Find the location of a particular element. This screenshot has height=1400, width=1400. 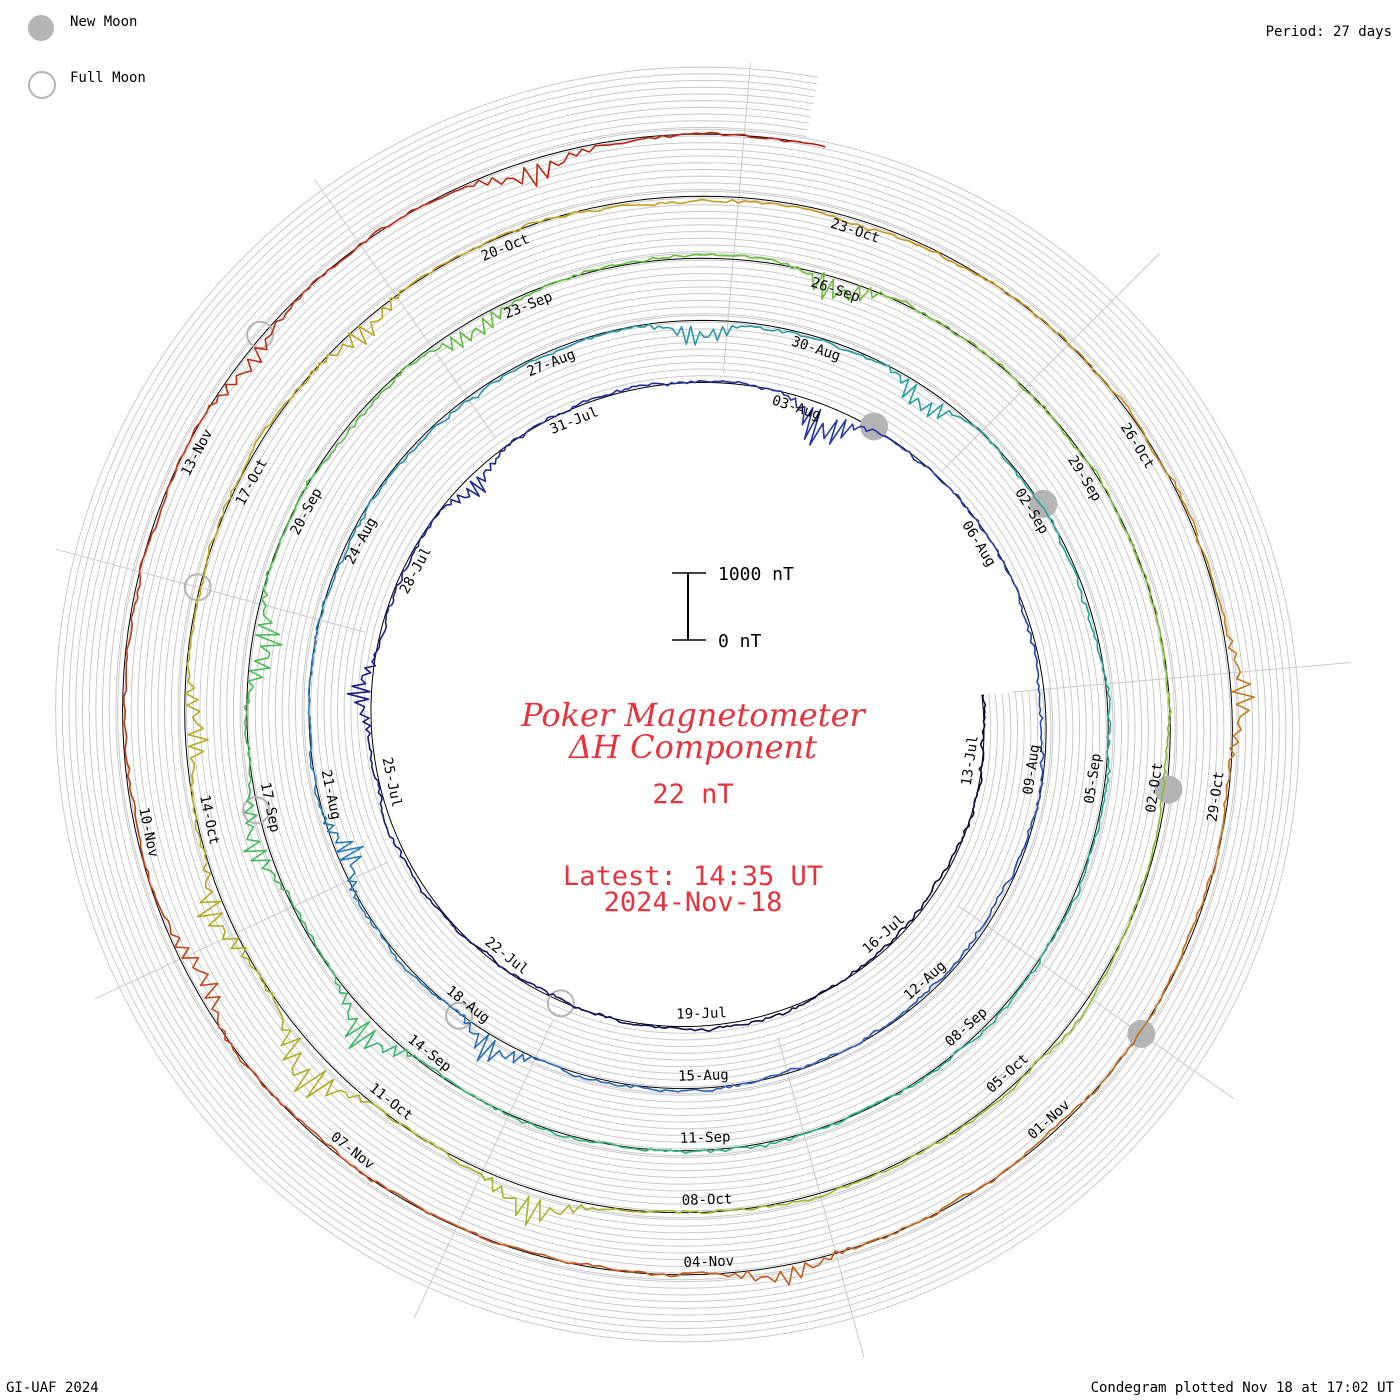

footer-plot-time: Condegram plotted Nov 18 at 17:02 UT is located at coordinates (1242, 1388).